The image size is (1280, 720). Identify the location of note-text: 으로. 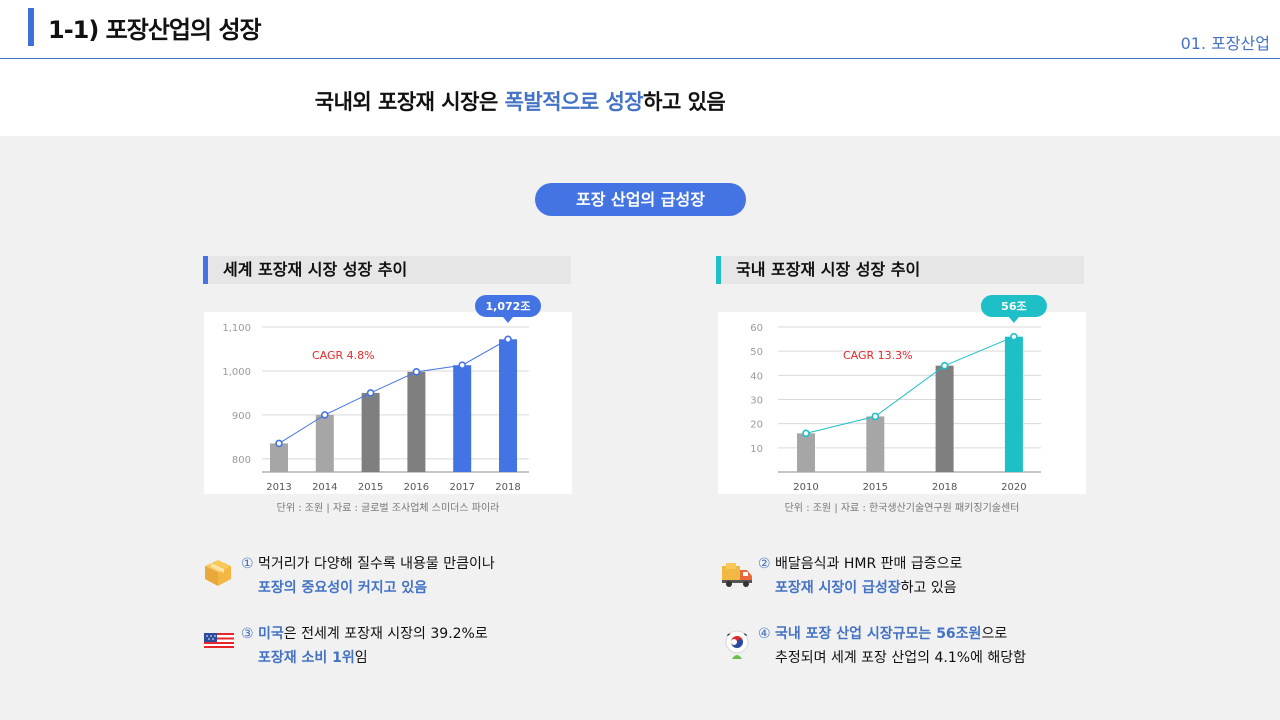
(994, 634).